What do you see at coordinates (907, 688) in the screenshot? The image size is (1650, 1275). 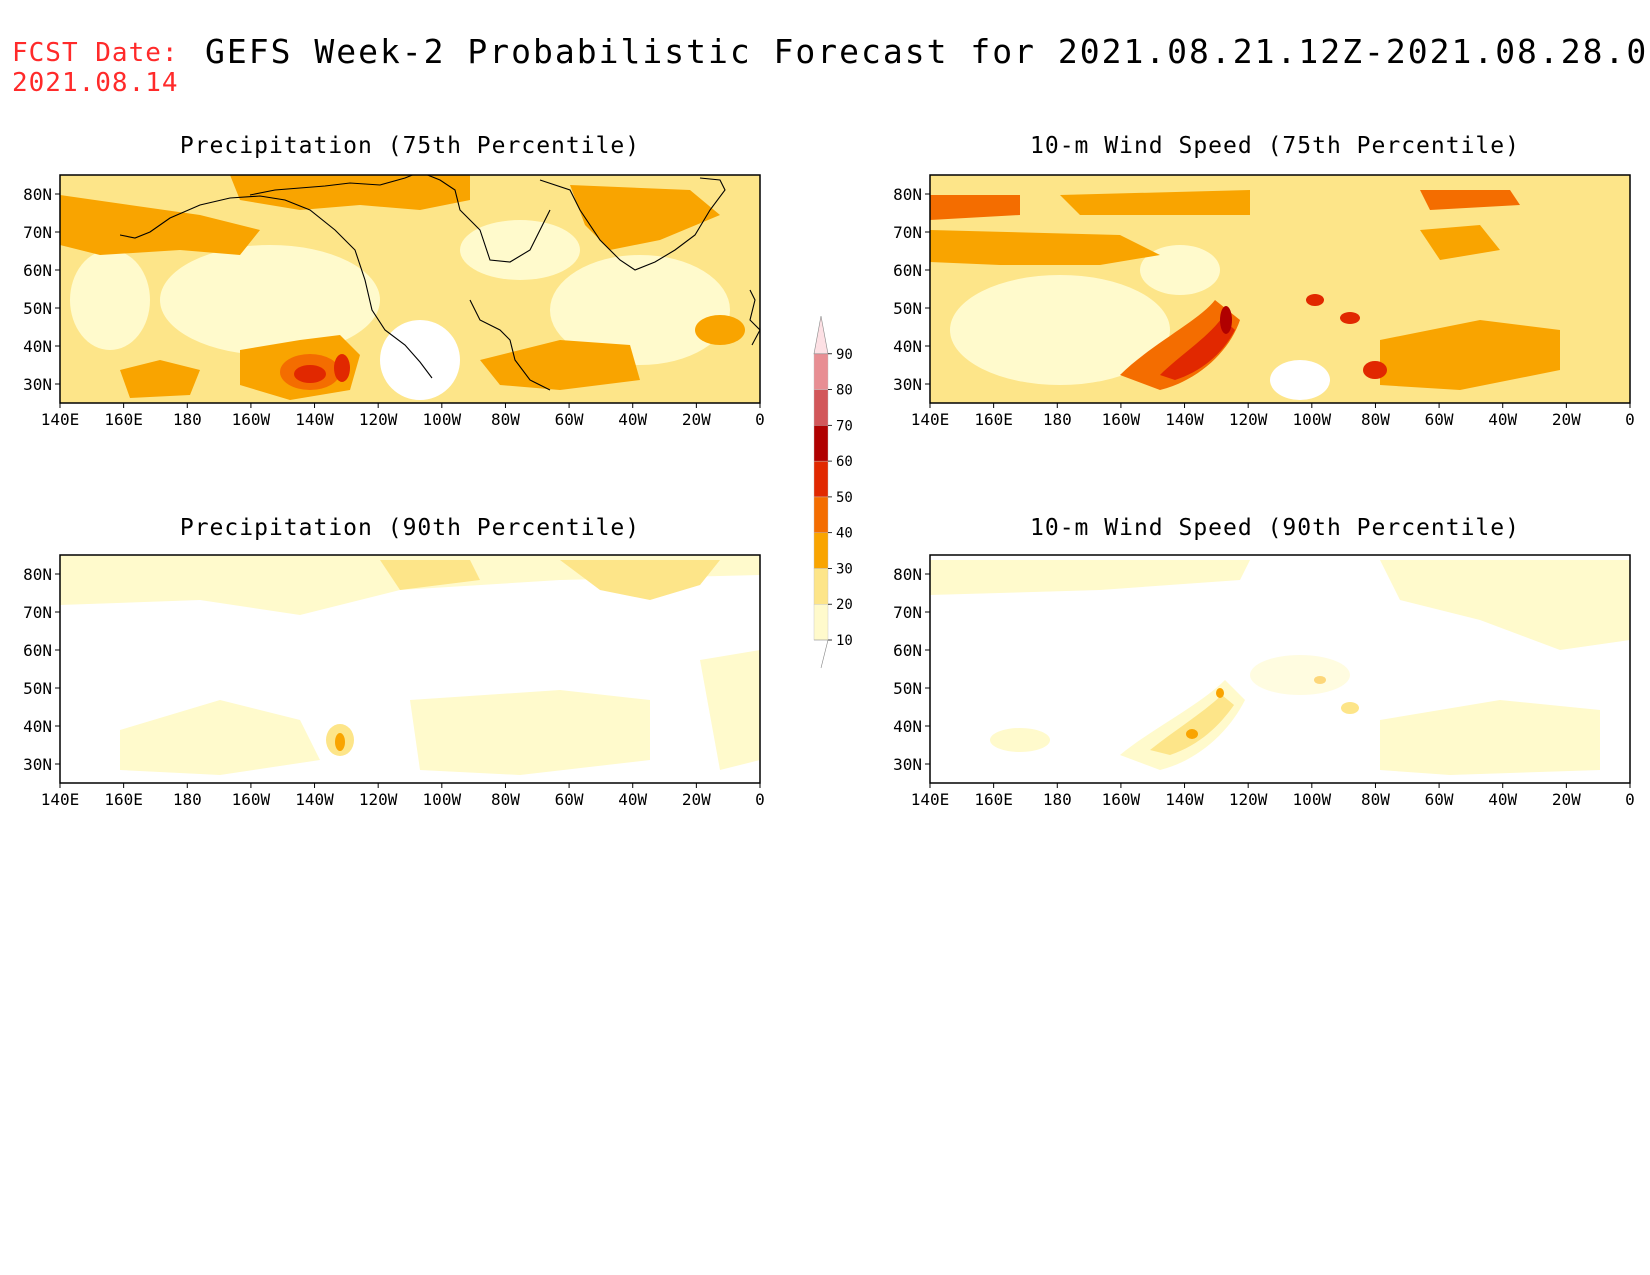 I see `lat-tick-label: 50N` at bounding box center [907, 688].